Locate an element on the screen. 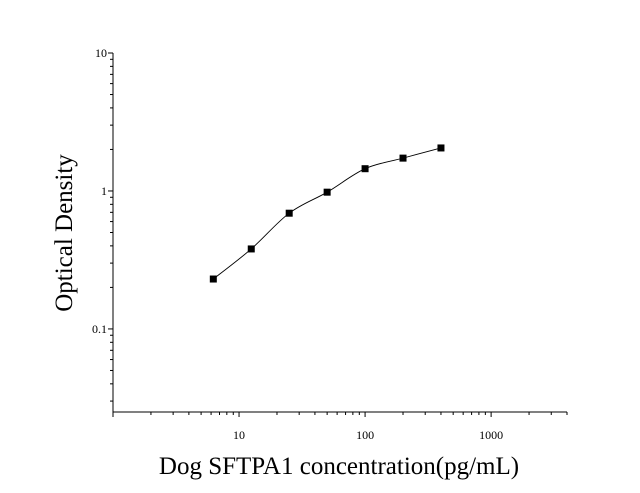  x-axis-title: Dog SFTPA1 concentration(pg/mL) is located at coordinates (339, 466).